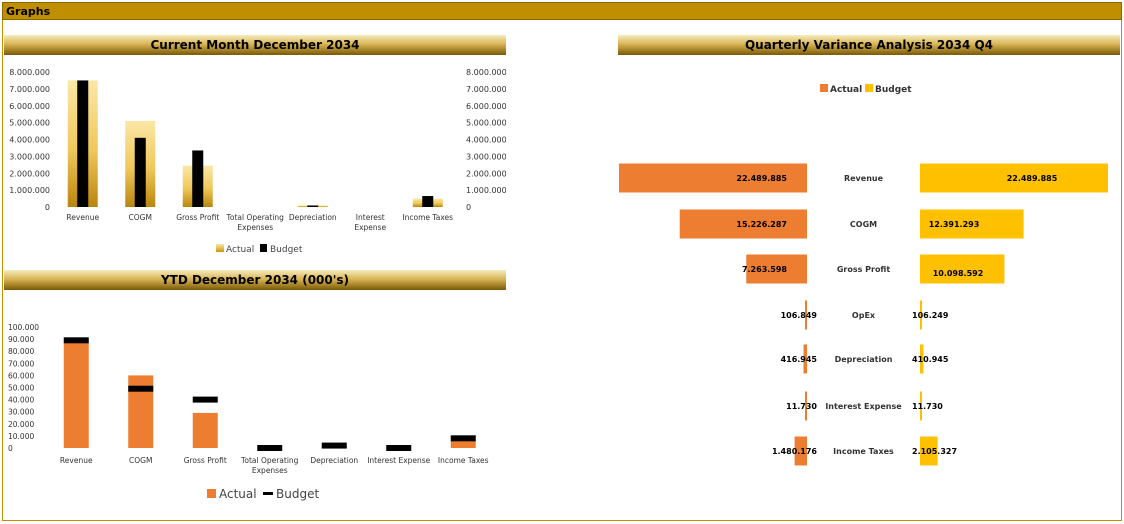  What do you see at coordinates (863, 224) in the screenshot?
I see `category-label: COGM` at bounding box center [863, 224].